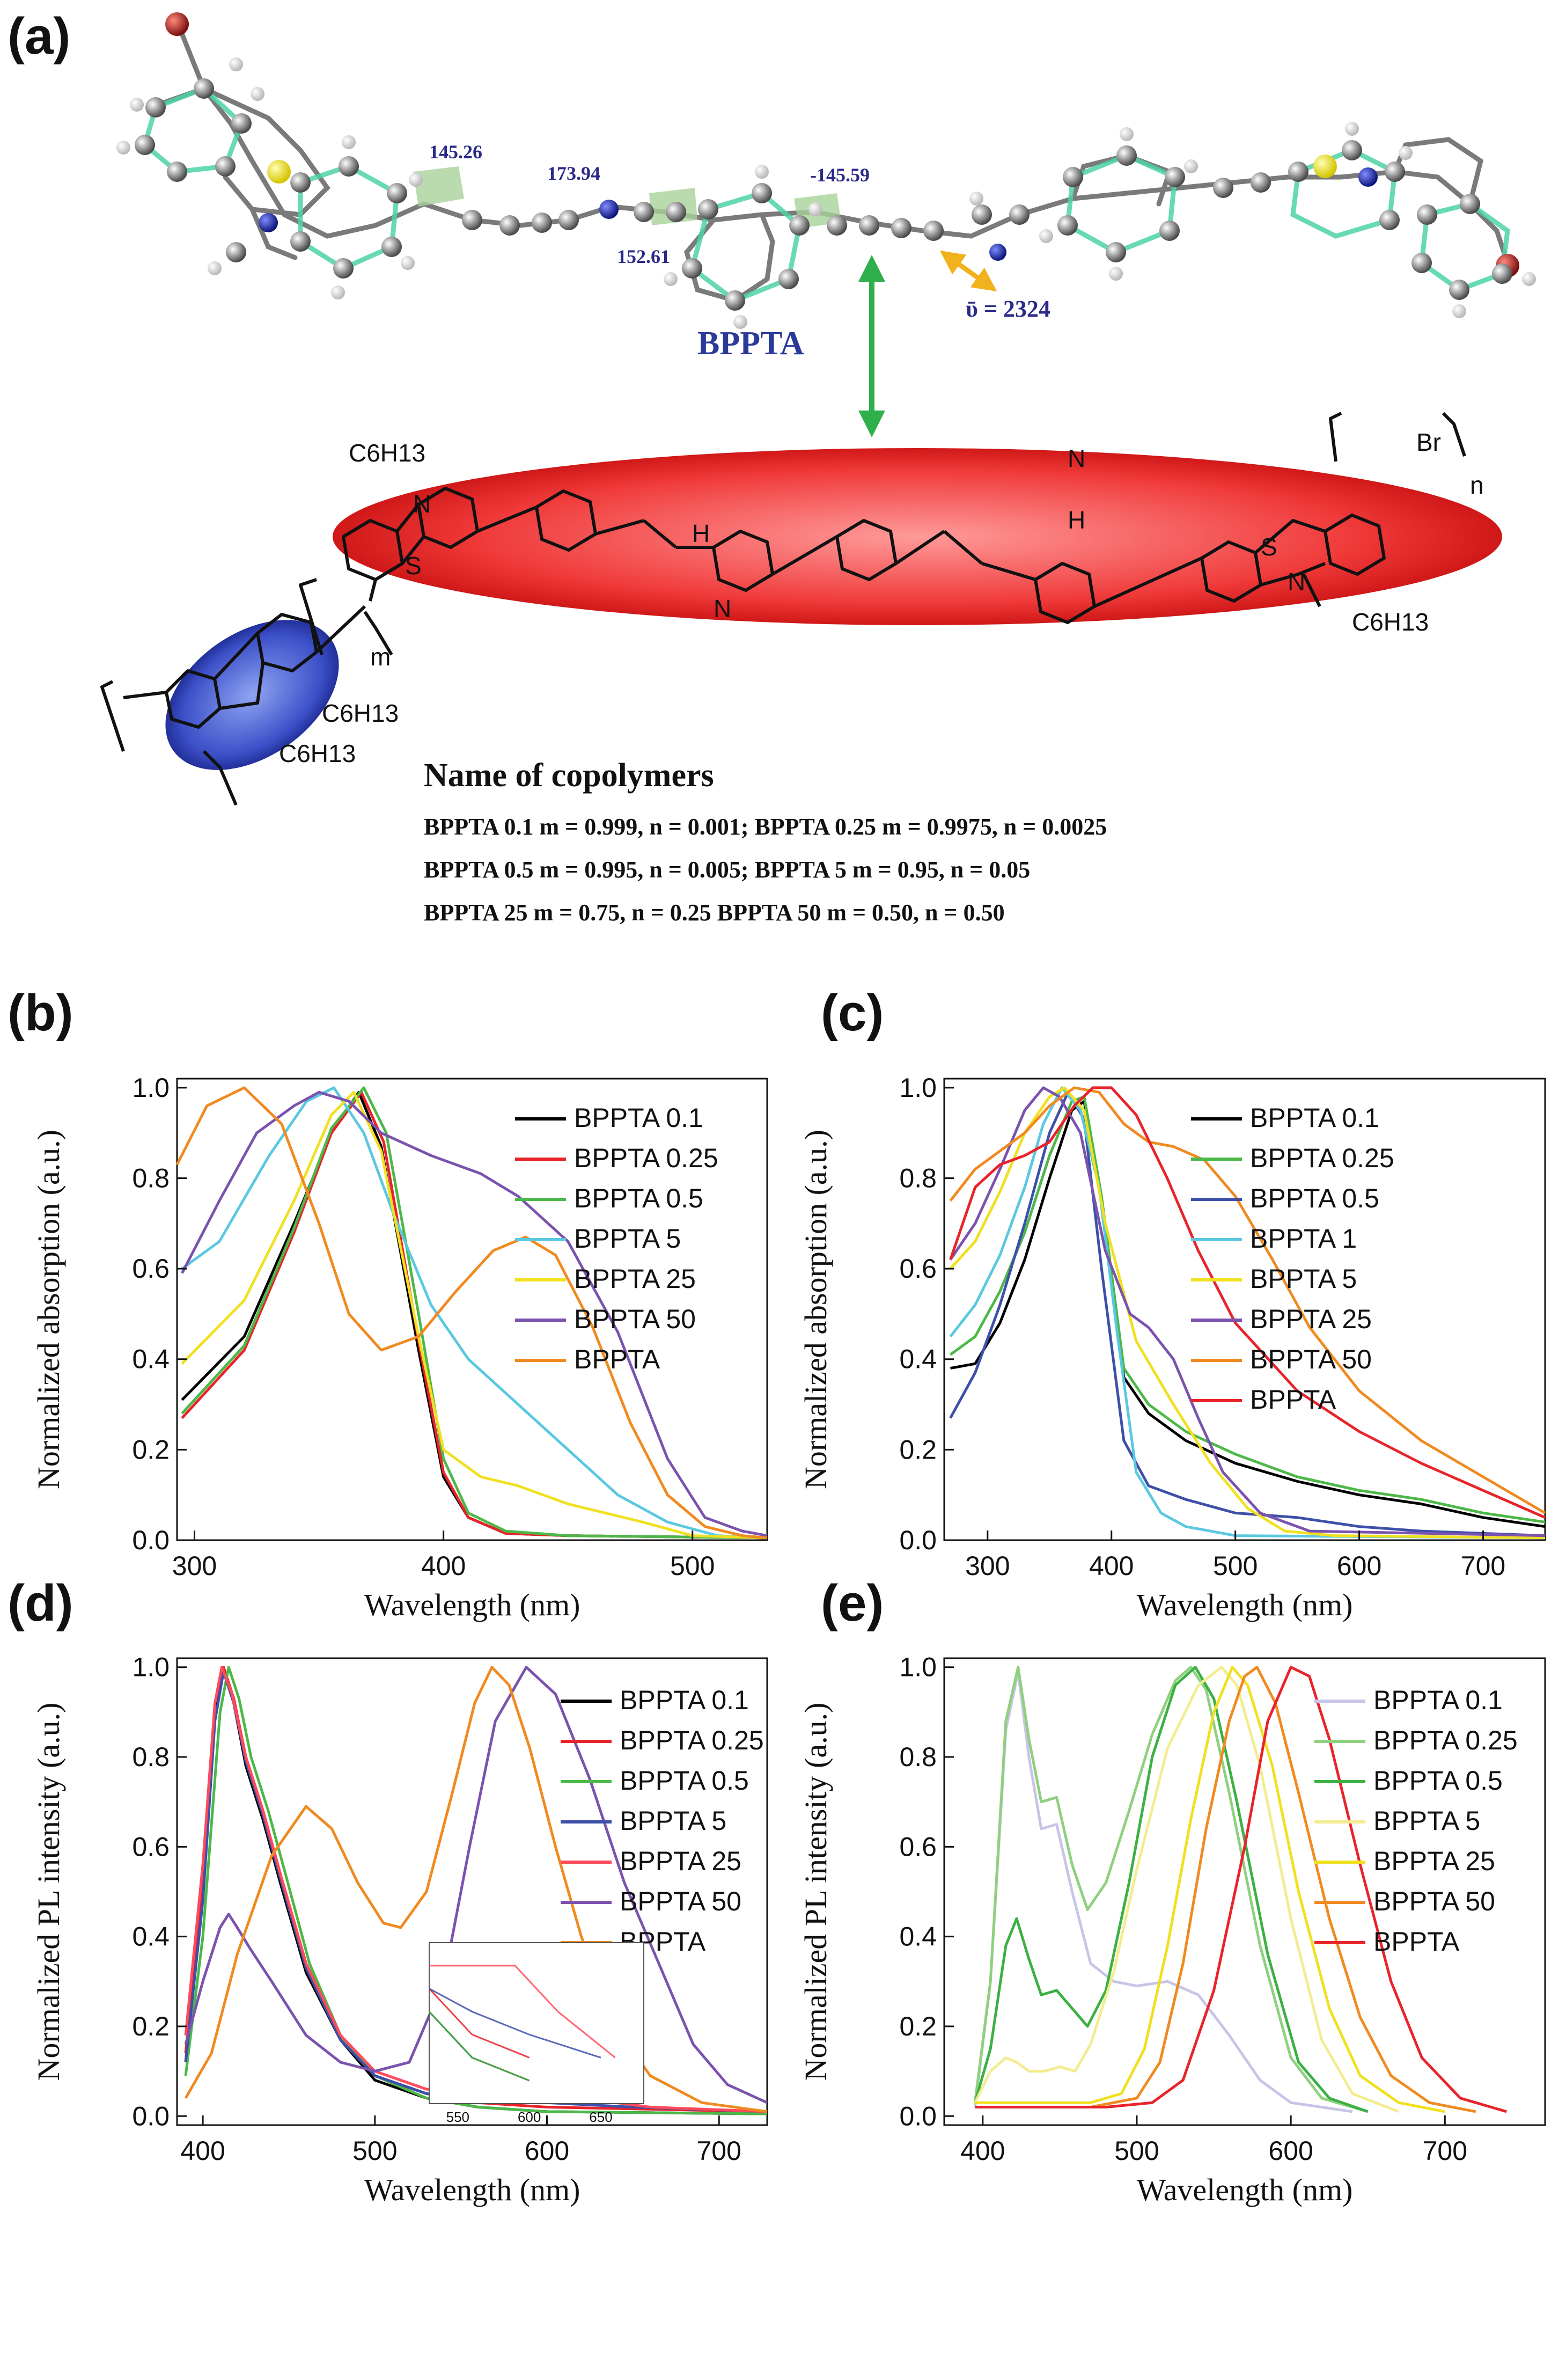 Image resolution: width=1566 pixels, height=2380 pixels. What do you see at coordinates (982, 2151) in the screenshot?
I see `x-tick-label: 400` at bounding box center [982, 2151].